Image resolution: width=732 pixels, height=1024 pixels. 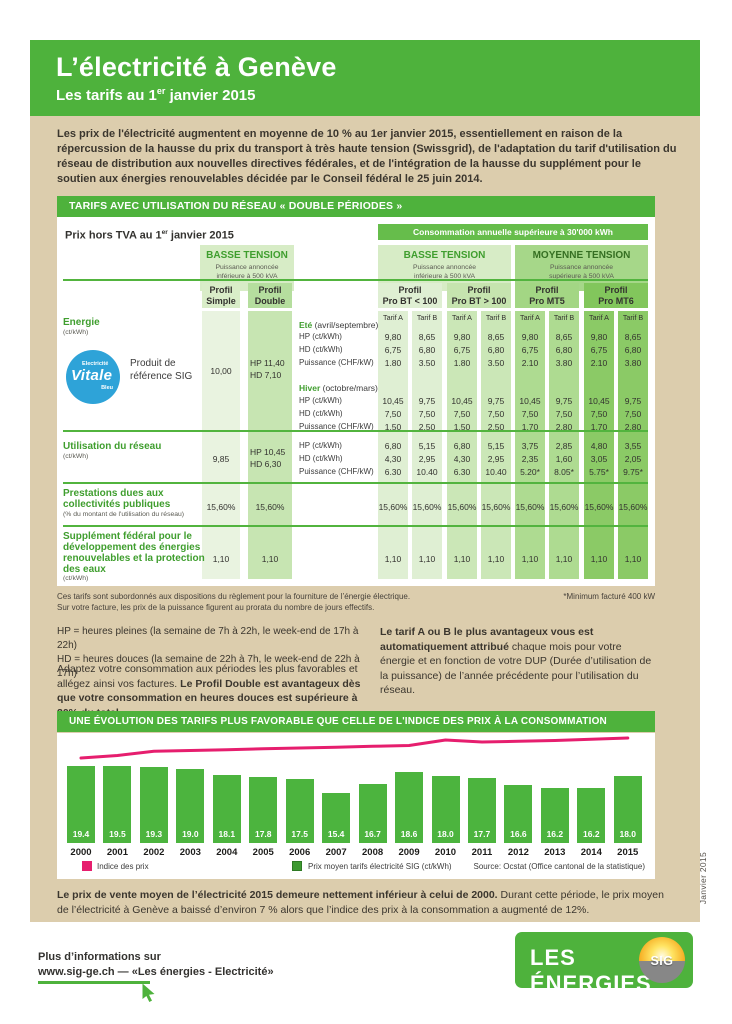 I want to click on sublabel-puissance-utilisation: Puissance (CHF/kW), so click(x=336, y=471).